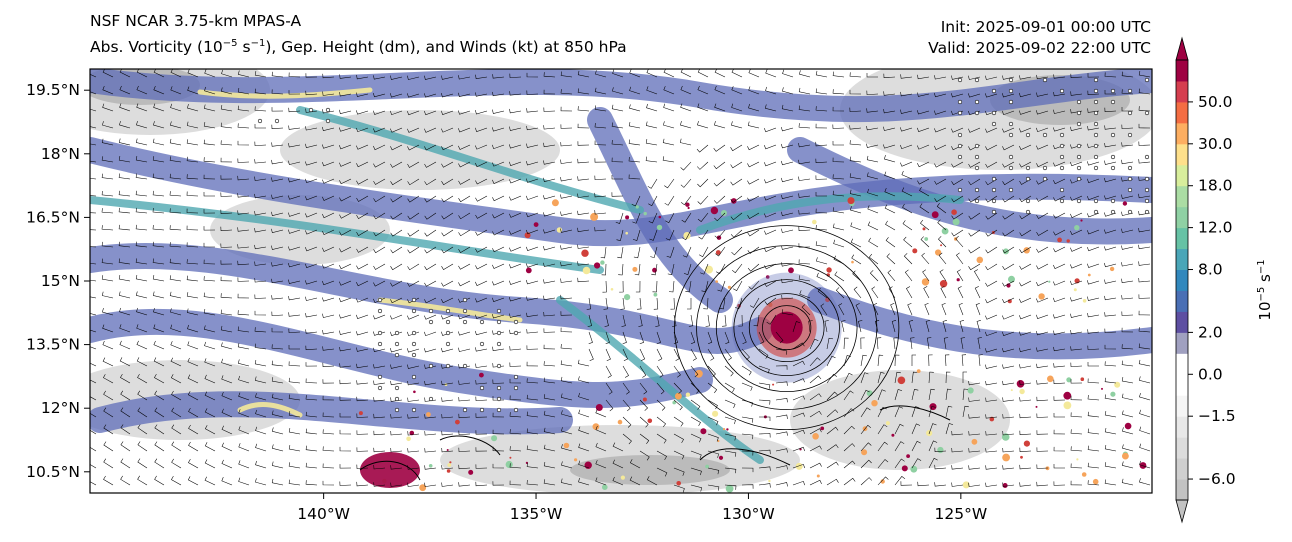 The height and width of the screenshot is (542, 1292). What do you see at coordinates (1215, 102) in the screenshot?
I see `colorbar-tick-label: 50.0` at bounding box center [1215, 102].